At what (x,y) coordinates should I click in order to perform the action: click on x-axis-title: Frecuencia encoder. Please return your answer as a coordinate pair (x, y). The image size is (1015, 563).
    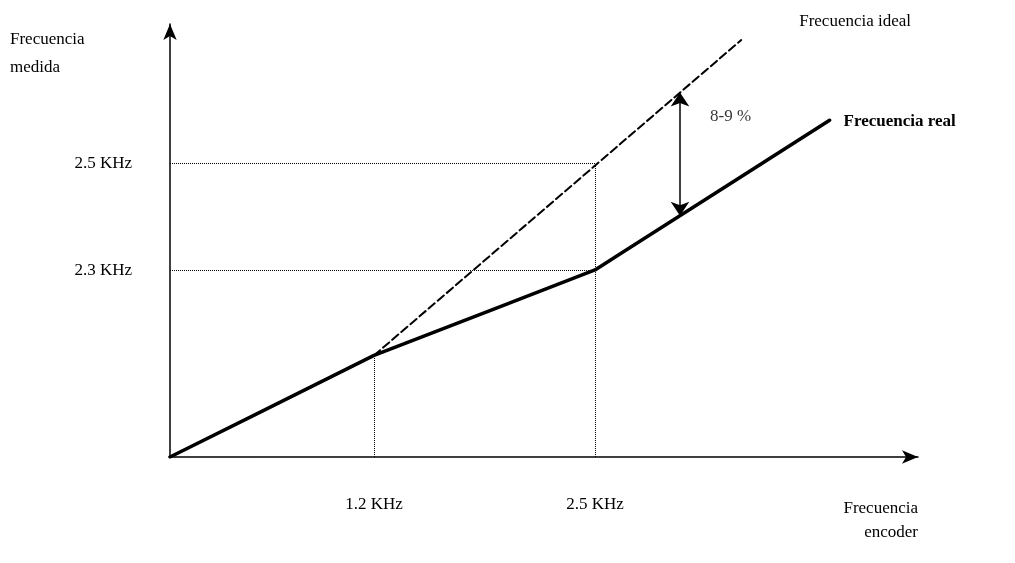
    Looking at the image, I should click on (881, 519).